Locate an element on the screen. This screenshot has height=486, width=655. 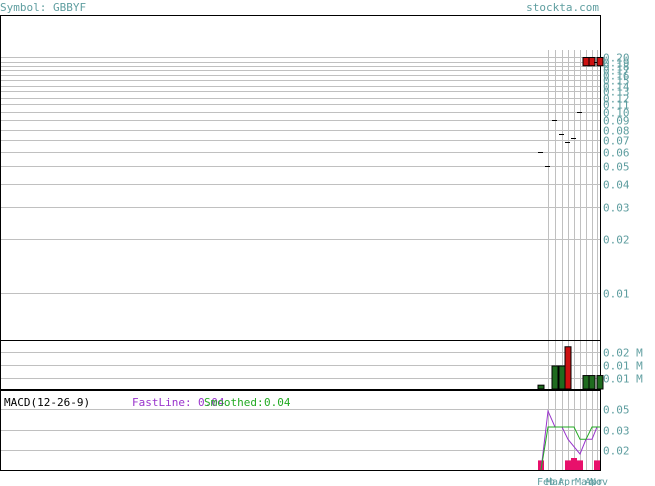
macd-tick-label: 0.02 is located at coordinates (616, 451).